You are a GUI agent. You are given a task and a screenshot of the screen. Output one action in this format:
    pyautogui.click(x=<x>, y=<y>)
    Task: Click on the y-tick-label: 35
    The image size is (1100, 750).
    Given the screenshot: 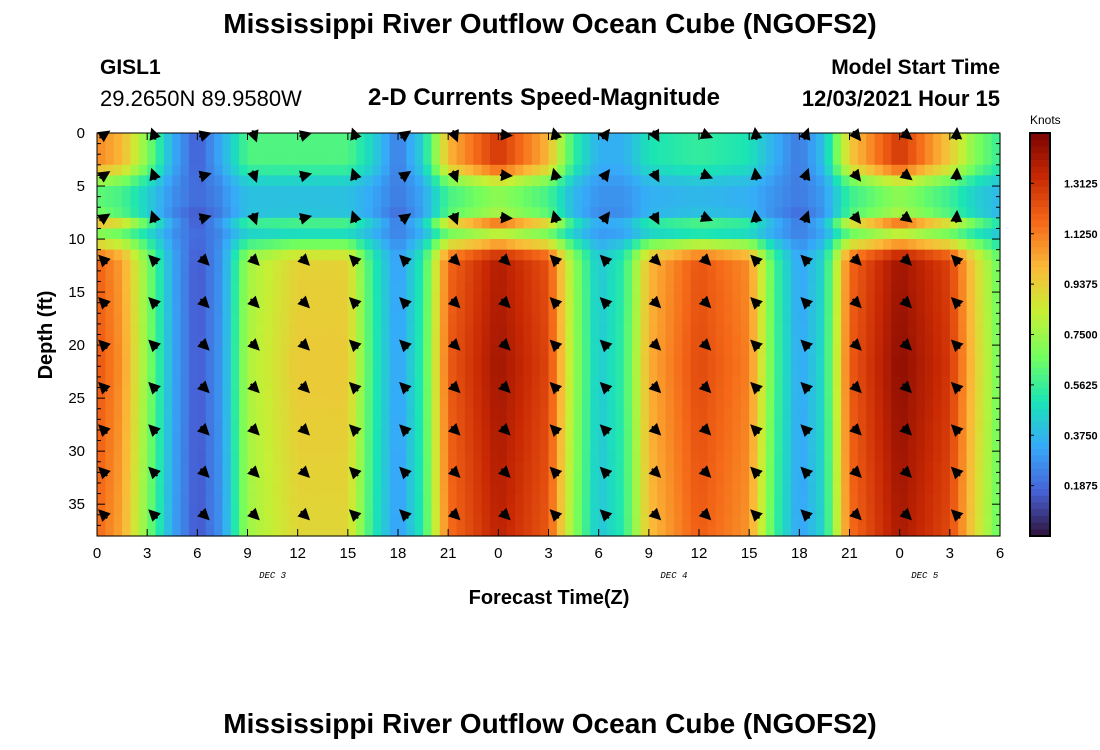 What is the action you would take?
    pyautogui.click(x=76, y=504)
    